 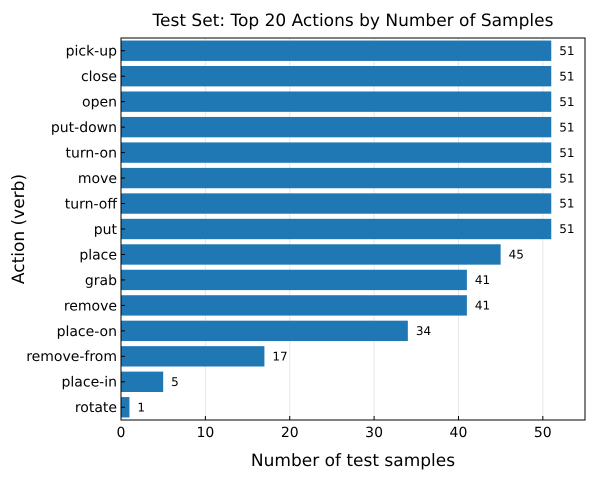 I want to click on y-axis-title: Action (verb), so click(x=19, y=229).